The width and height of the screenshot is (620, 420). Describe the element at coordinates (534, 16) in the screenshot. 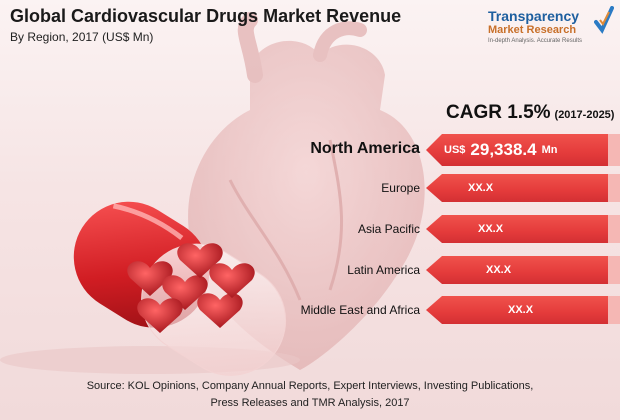

I see `logo-line1: Transparency` at that location.